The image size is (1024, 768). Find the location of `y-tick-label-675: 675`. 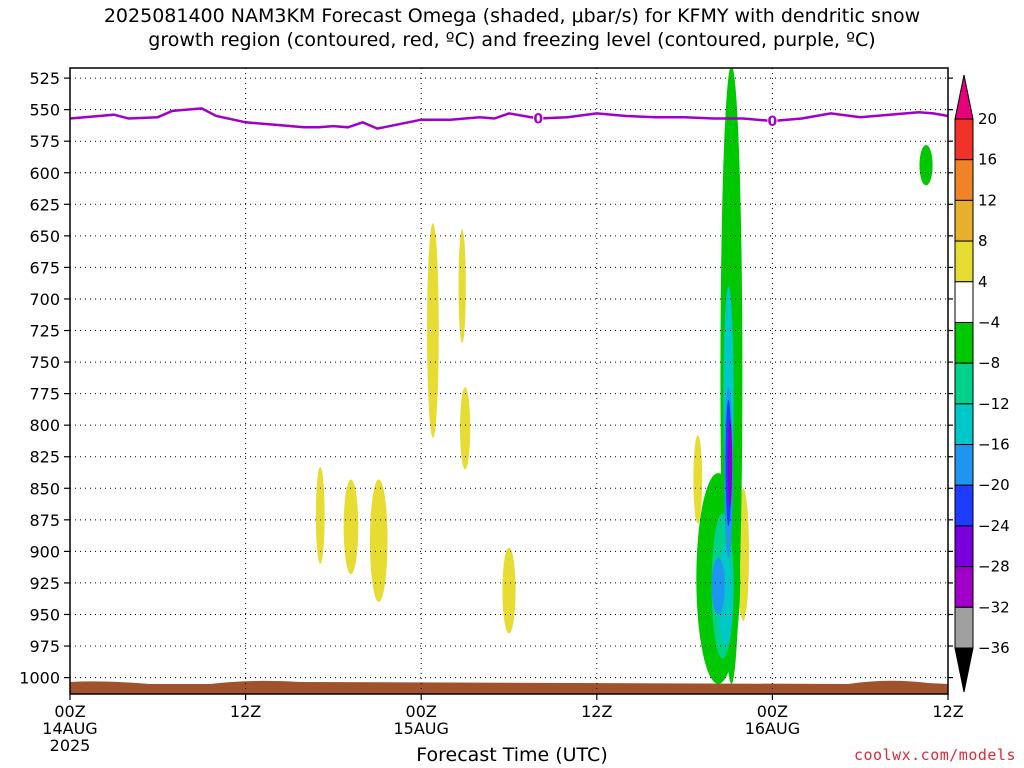

y-tick-label-675: 675 is located at coordinates (44, 267).